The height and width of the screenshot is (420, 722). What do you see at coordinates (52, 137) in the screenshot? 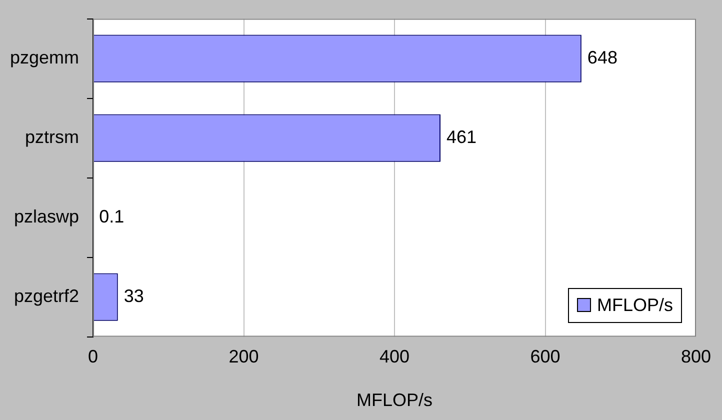
I see `y-tick-label: pztrsm` at bounding box center [52, 137].